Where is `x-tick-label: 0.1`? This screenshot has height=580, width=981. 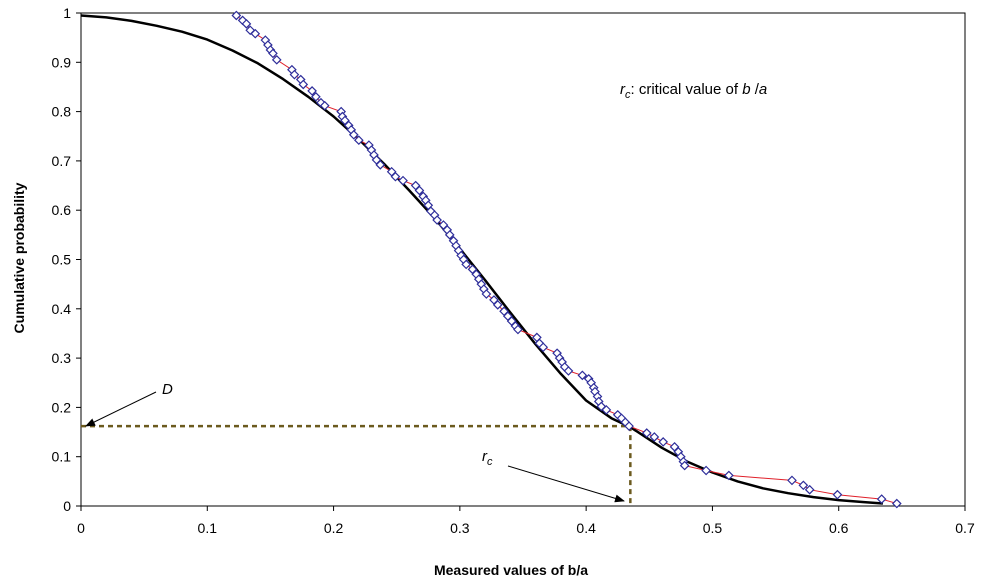 x-tick-label: 0.1 is located at coordinates (208, 528).